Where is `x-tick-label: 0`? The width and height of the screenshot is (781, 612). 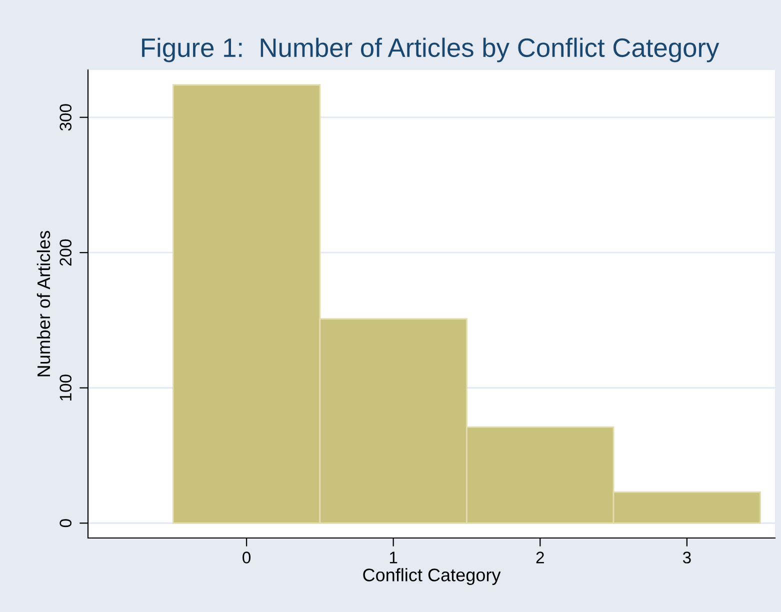 x-tick-label: 0 is located at coordinates (246, 558).